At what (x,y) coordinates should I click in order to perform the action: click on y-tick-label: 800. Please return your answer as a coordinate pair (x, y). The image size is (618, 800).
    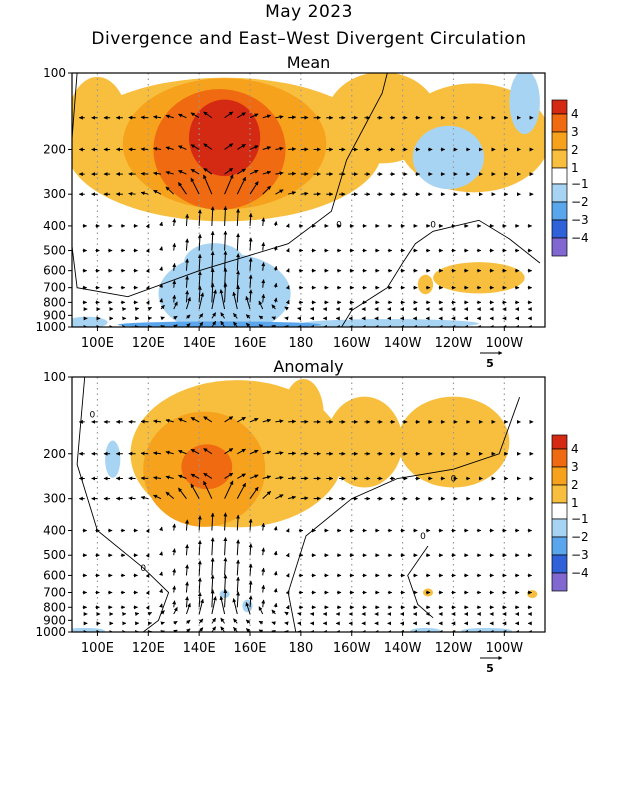
    Looking at the image, I should click on (54, 302).